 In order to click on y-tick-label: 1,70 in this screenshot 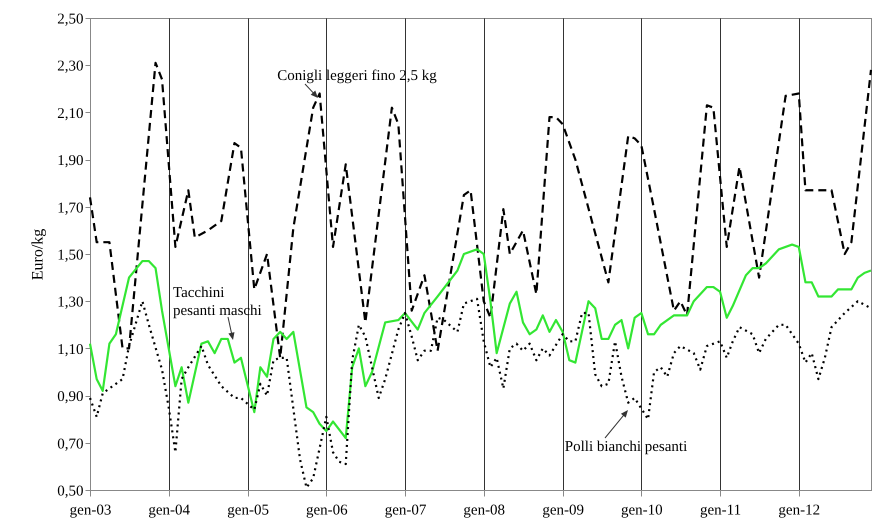, I will do `click(70, 208)`.